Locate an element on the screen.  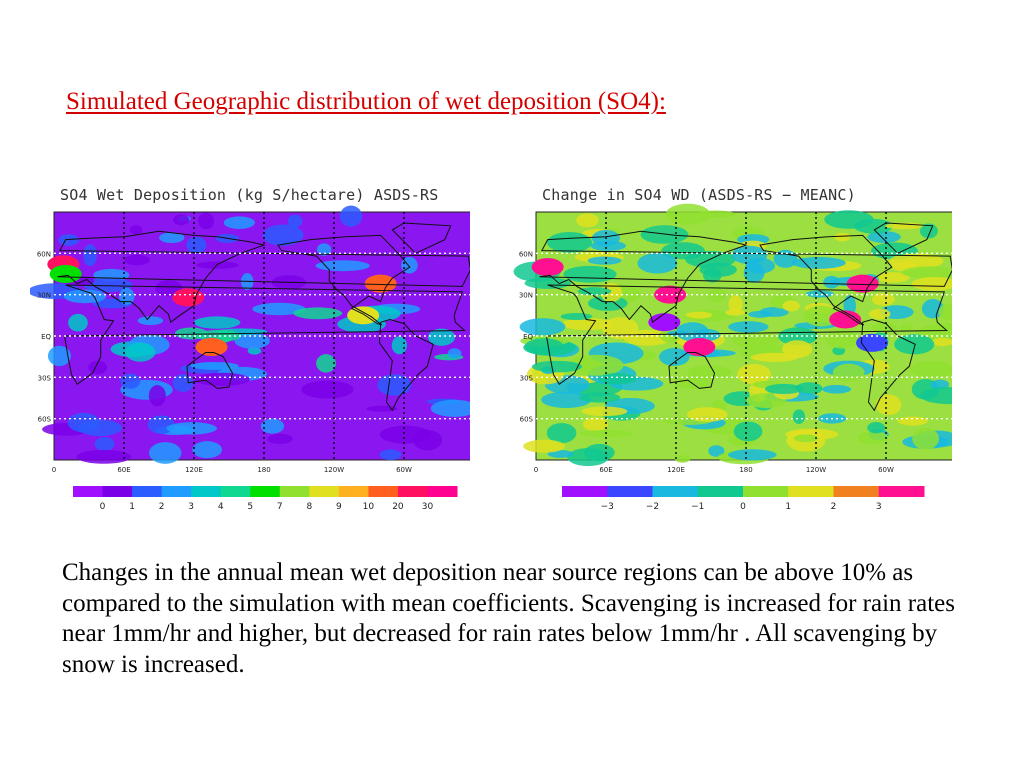
colorbar-tick-label: 0 is located at coordinates (743, 506).